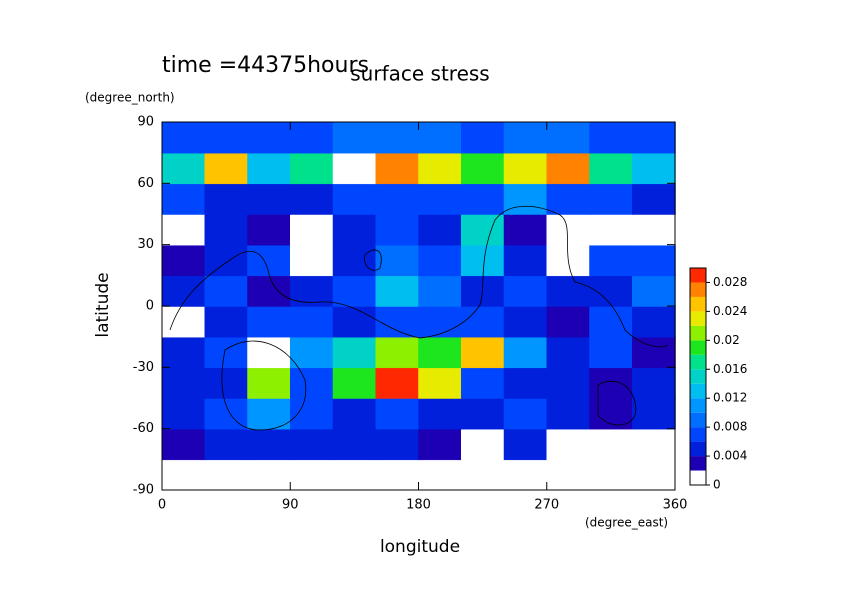 The width and height of the screenshot is (842, 595). Describe the element at coordinates (730, 311) in the screenshot. I see `colorbar-tick-label: 0.024` at that location.